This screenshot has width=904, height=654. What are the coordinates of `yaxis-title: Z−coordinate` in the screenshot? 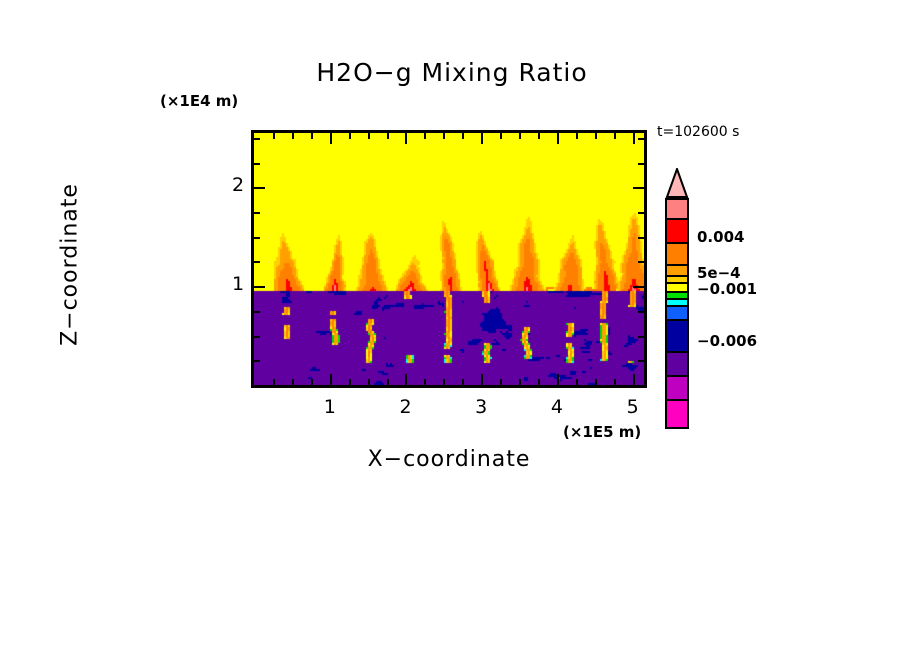 It's located at (70, 264).